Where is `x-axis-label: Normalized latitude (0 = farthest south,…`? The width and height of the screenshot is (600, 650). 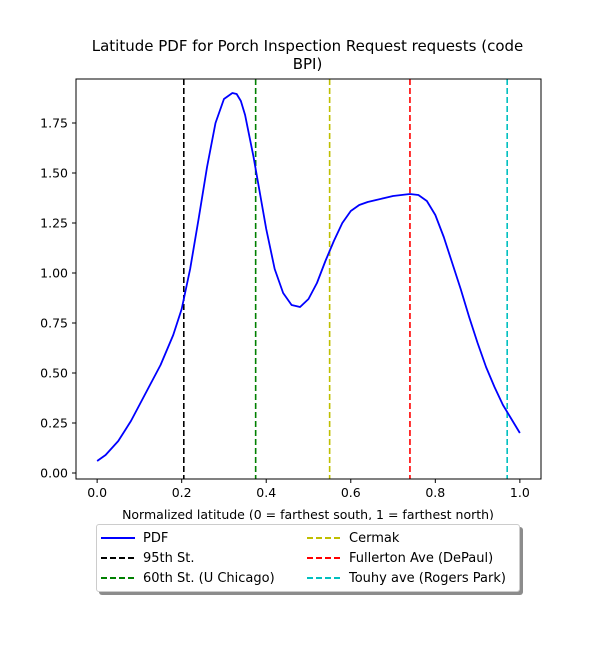 x-axis-label: Normalized latitude (0 = farthest south,… is located at coordinates (308, 513).